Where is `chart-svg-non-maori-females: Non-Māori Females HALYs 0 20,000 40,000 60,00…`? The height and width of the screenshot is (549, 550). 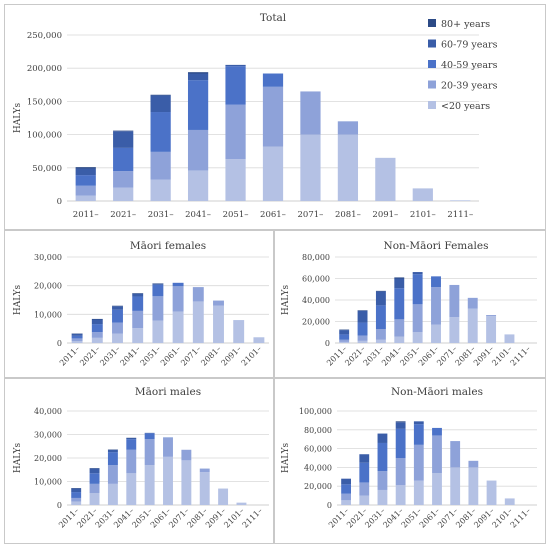 chart-svg-non-maori-females: Non-Māori Females HALYs 0 20,000 40,000 60,00… is located at coordinates (409, 304).